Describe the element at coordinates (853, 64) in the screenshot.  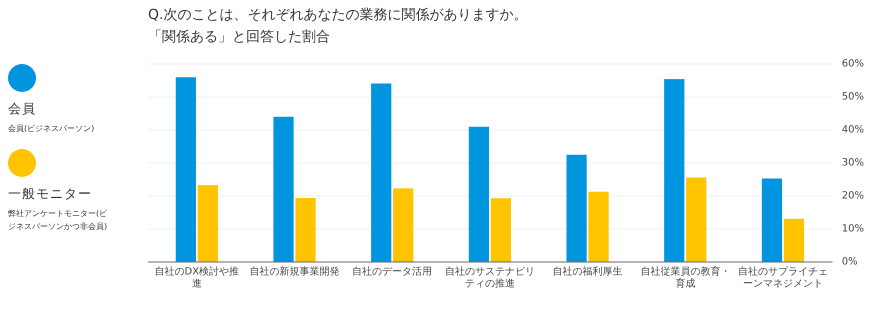
I see `y-tick-label: 60%` at that location.